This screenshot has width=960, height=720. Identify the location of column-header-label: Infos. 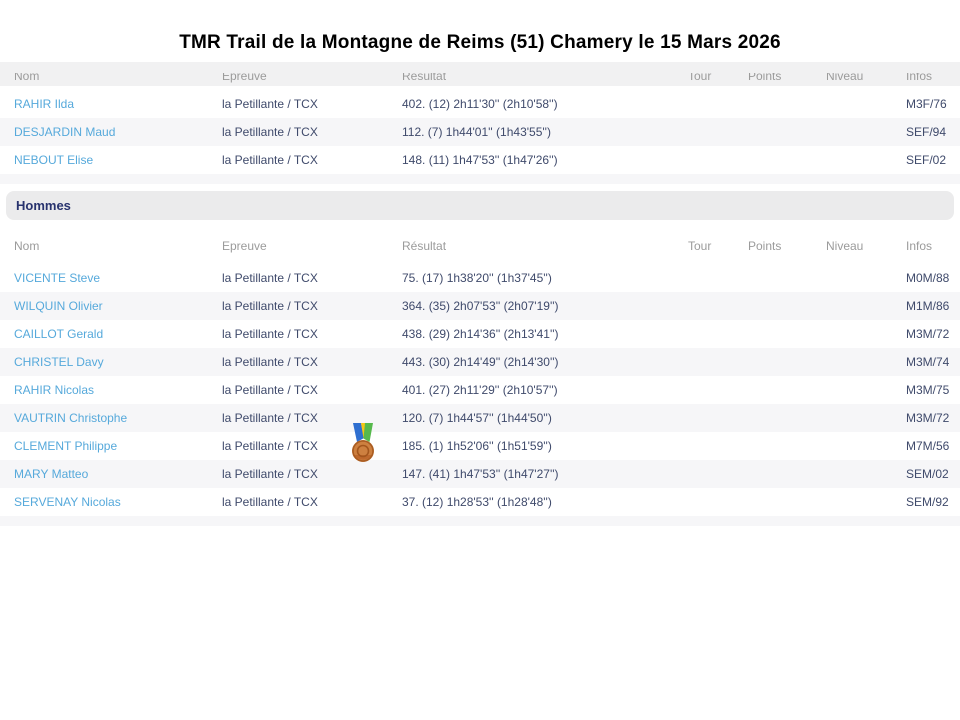
(919, 78).